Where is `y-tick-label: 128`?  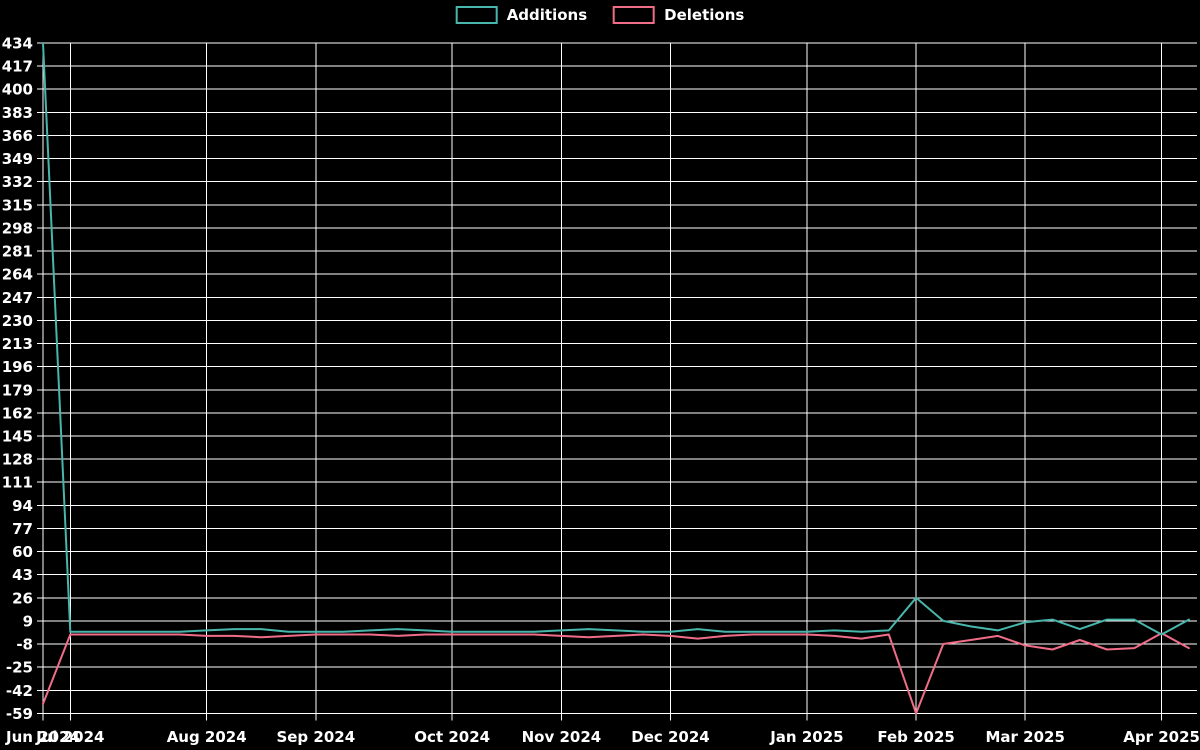 y-tick-label: 128 is located at coordinates (17, 460).